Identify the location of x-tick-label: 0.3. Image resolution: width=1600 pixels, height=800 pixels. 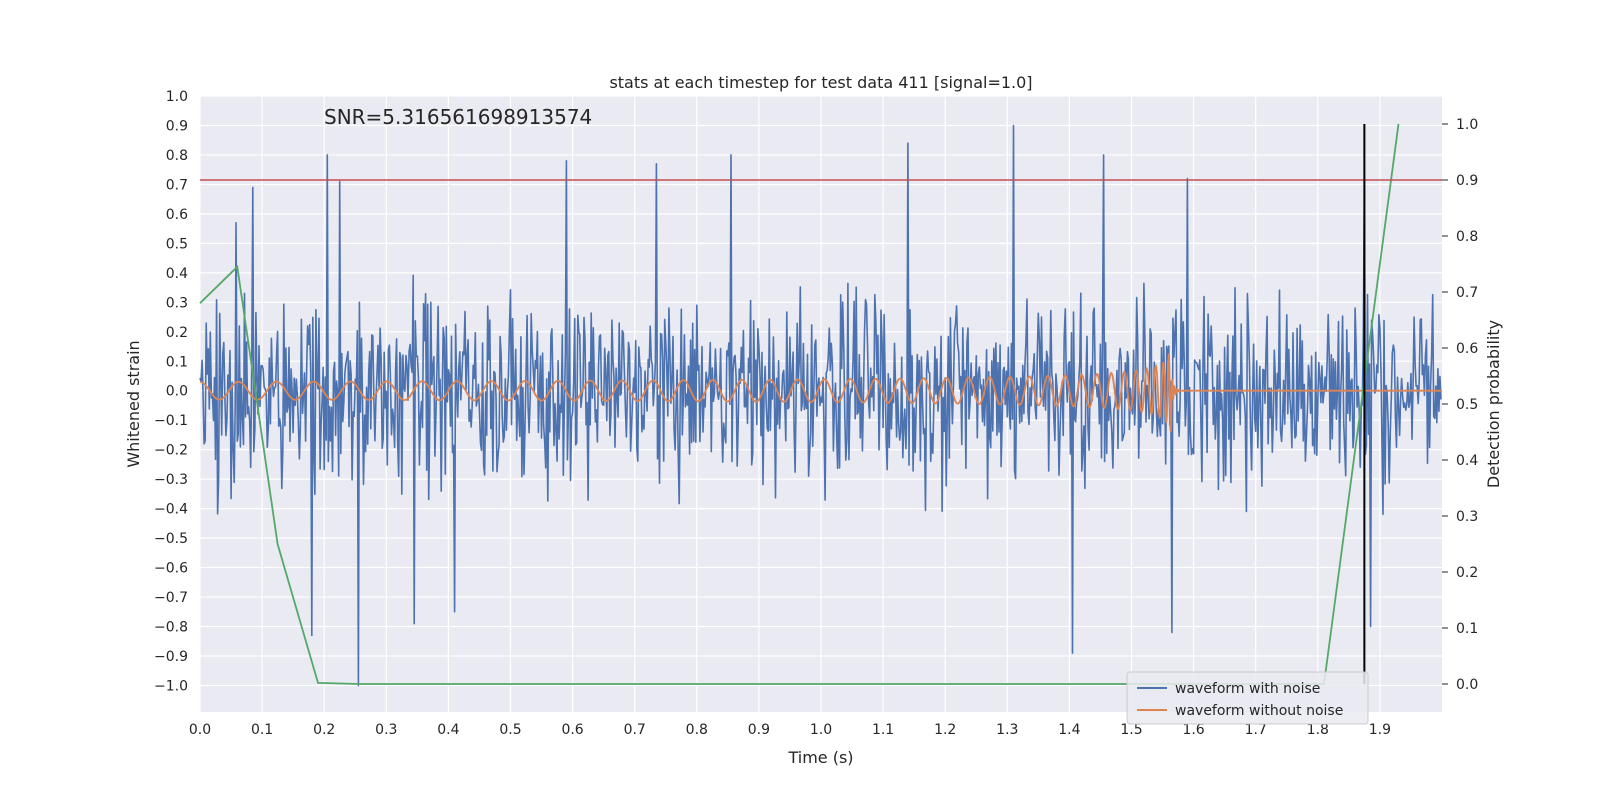
(386, 730).